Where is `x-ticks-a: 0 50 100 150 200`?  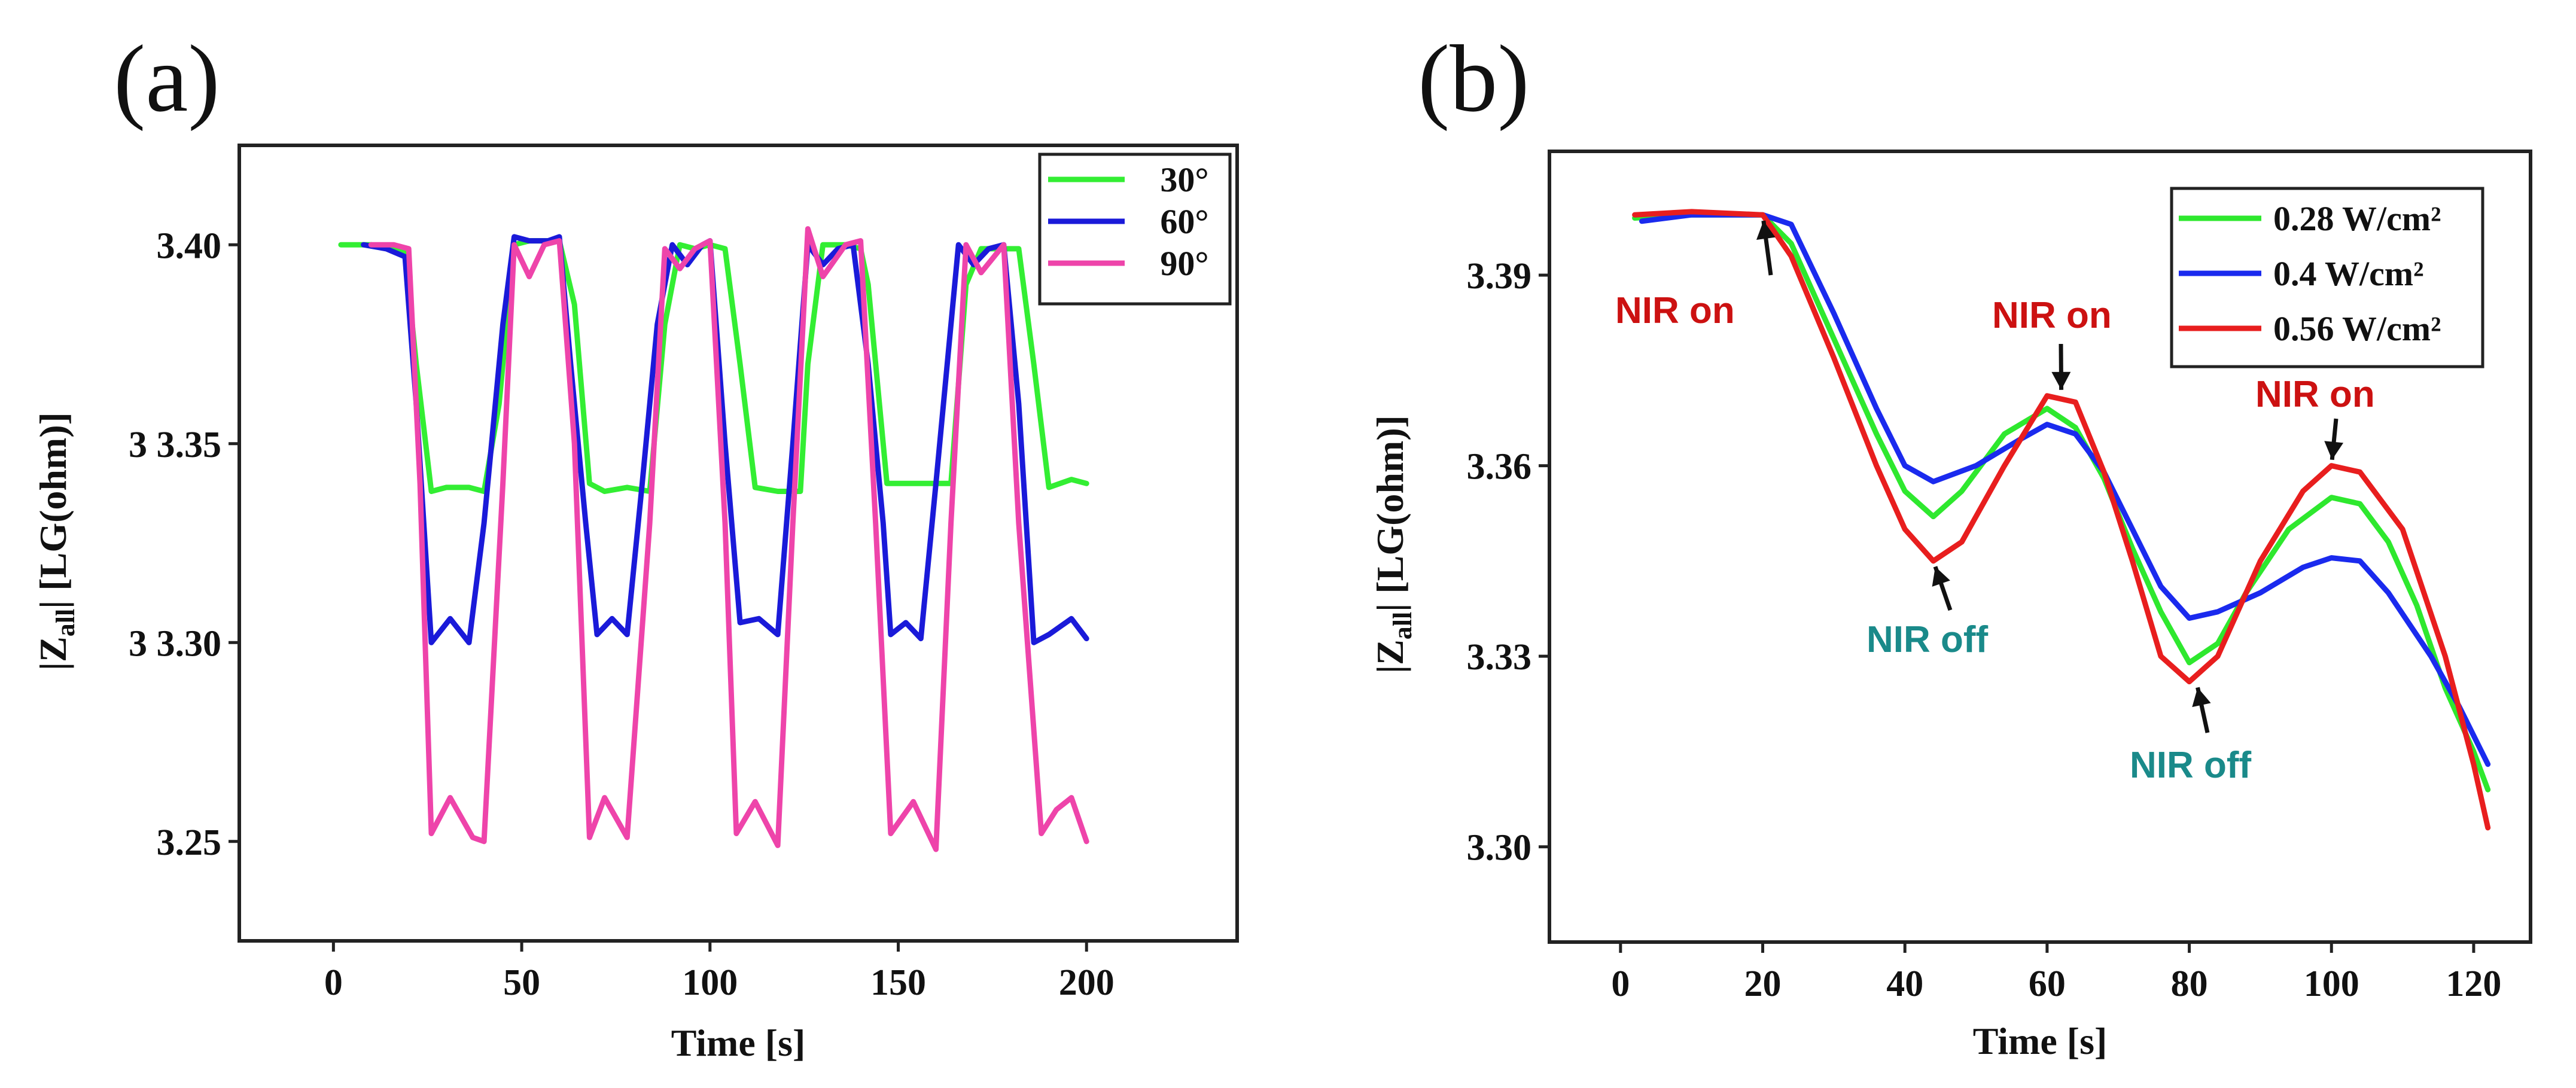 x-ticks-a: 0 50 100 150 200 is located at coordinates (719, 972).